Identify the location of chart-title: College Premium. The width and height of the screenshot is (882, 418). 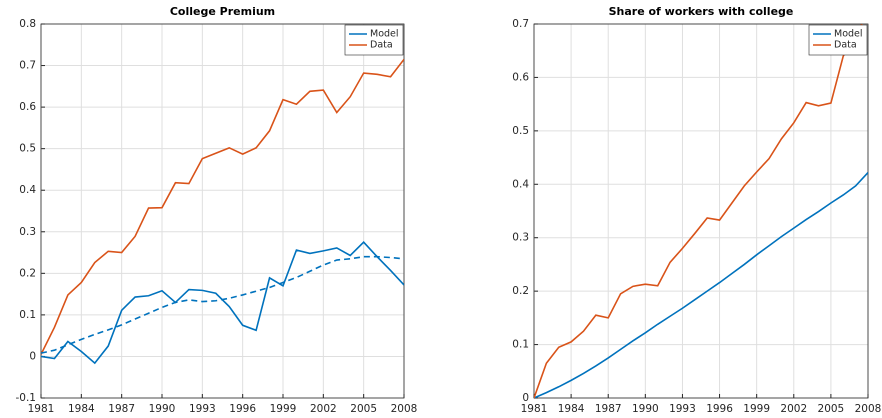
(222, 11).